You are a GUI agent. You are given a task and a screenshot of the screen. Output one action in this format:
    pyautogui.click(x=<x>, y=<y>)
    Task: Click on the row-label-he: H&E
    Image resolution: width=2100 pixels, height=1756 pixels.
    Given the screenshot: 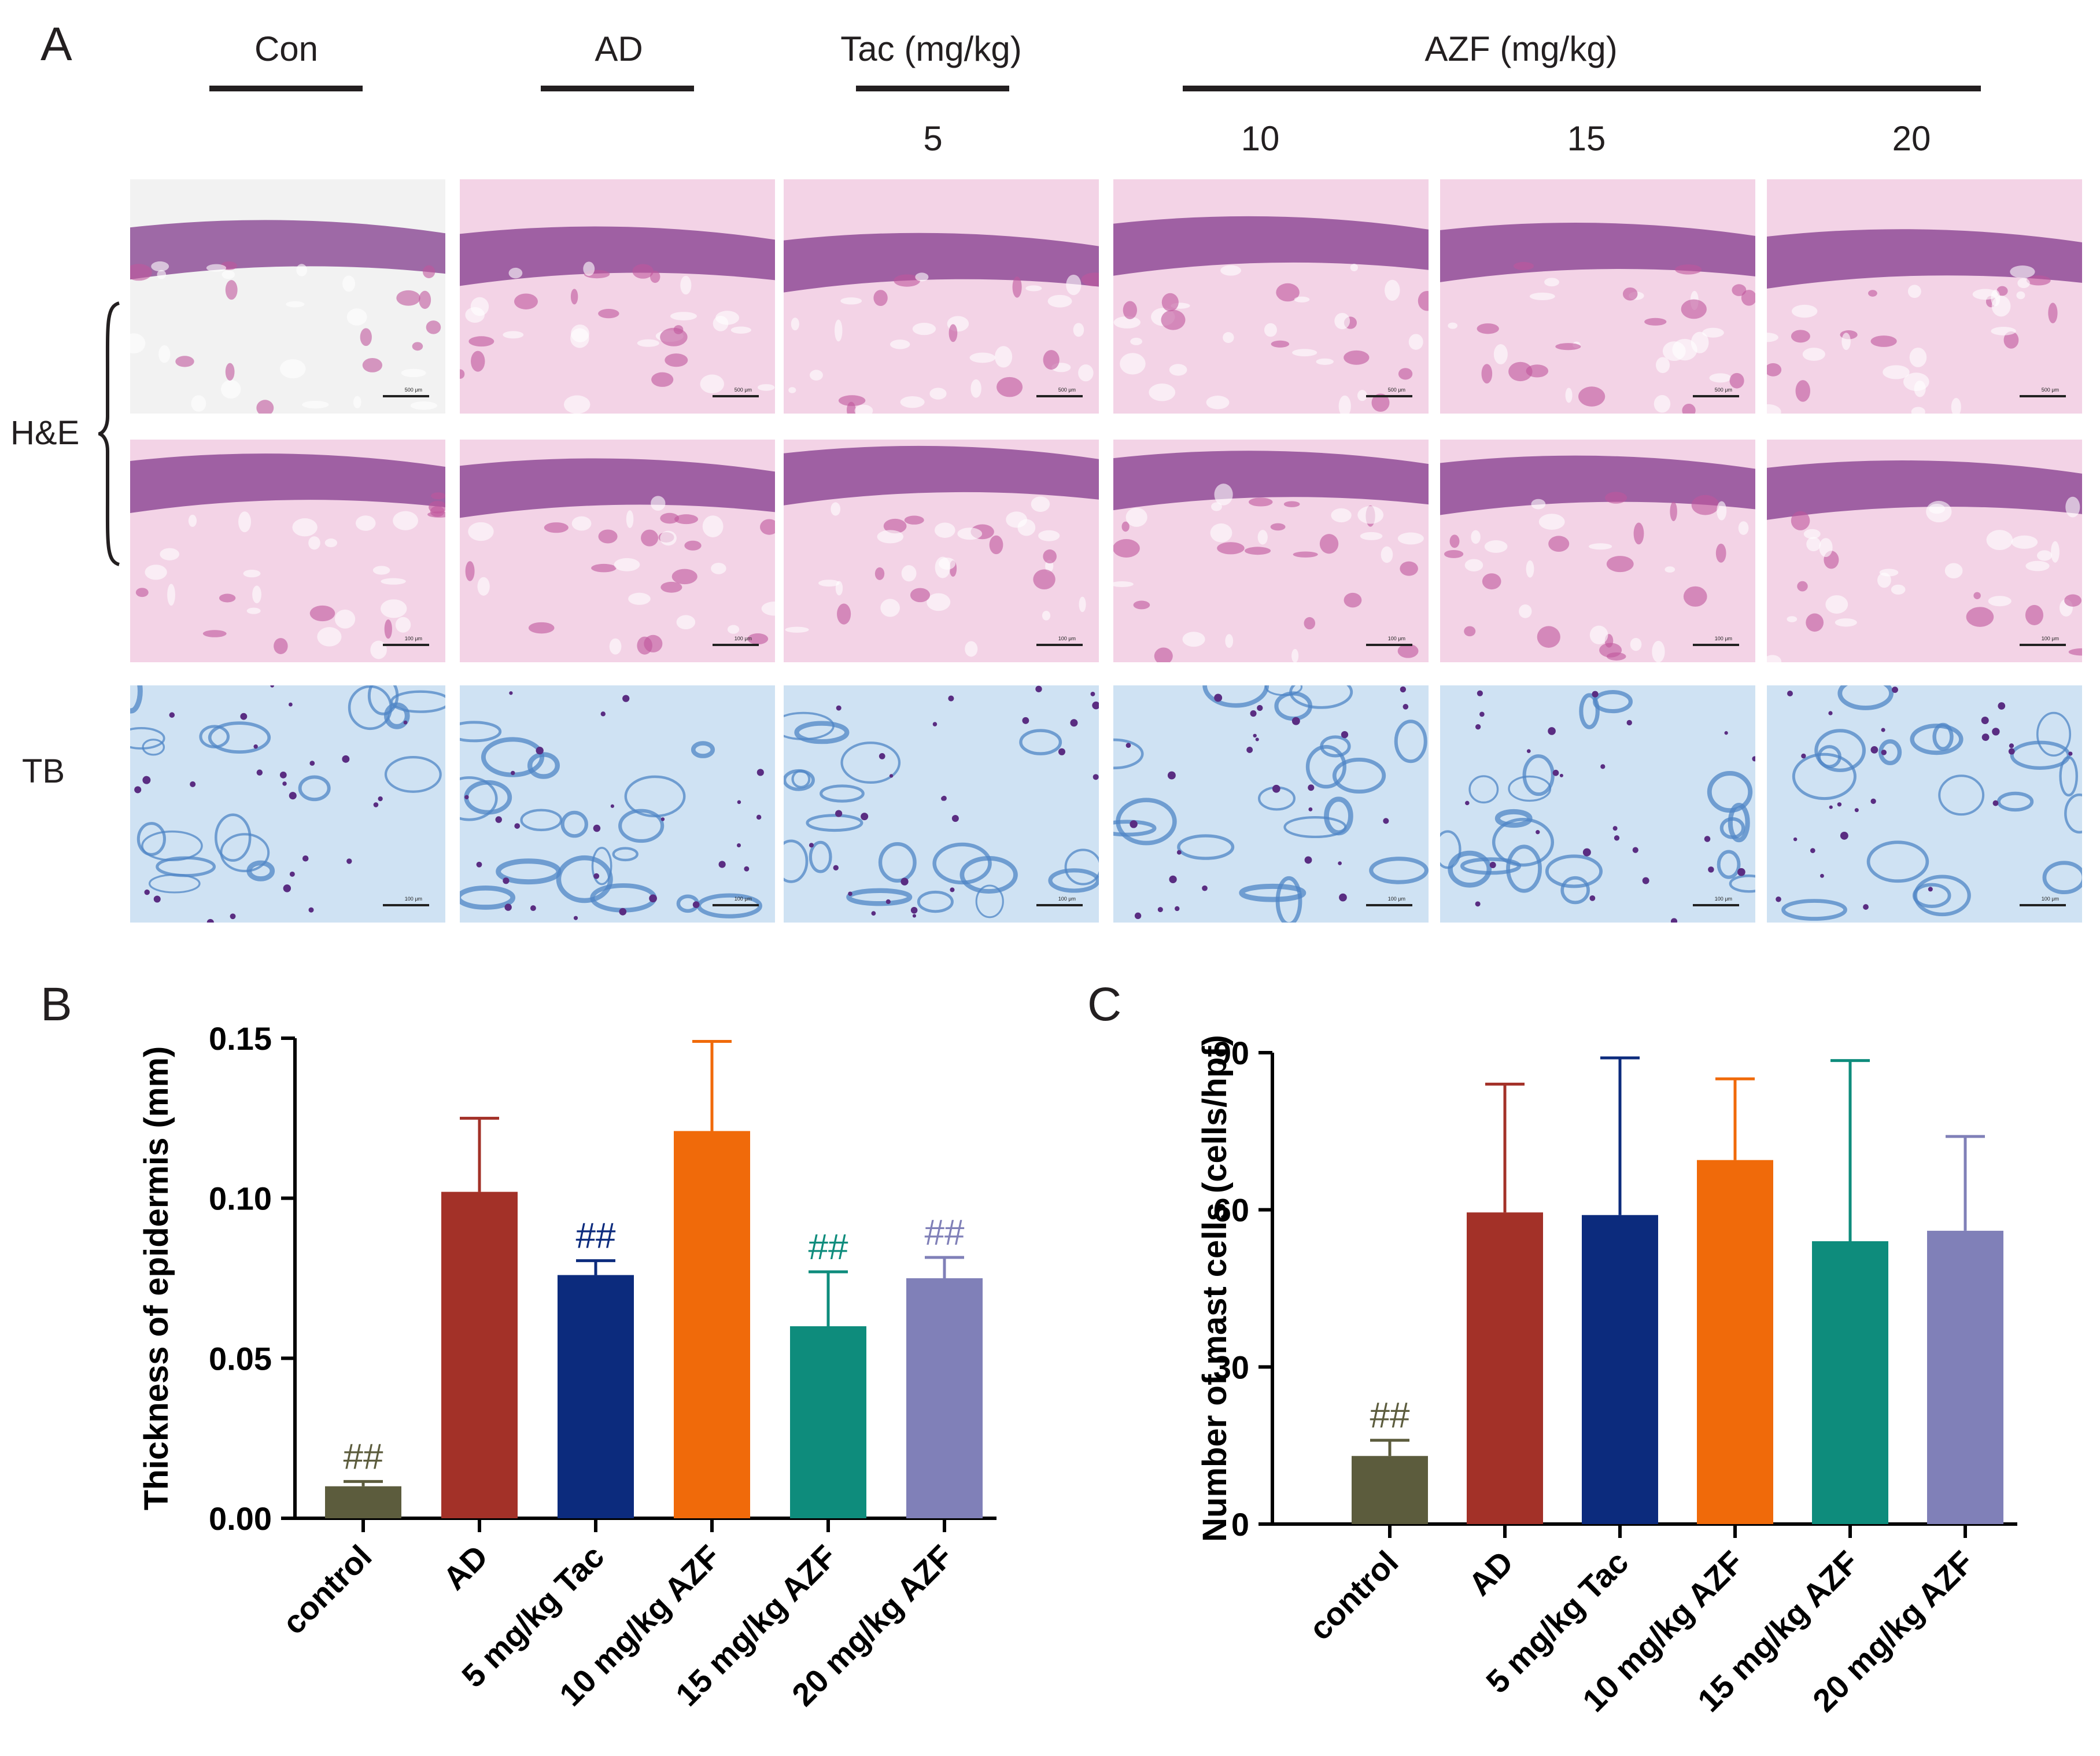 What is the action you would take?
    pyautogui.click(x=45, y=433)
    